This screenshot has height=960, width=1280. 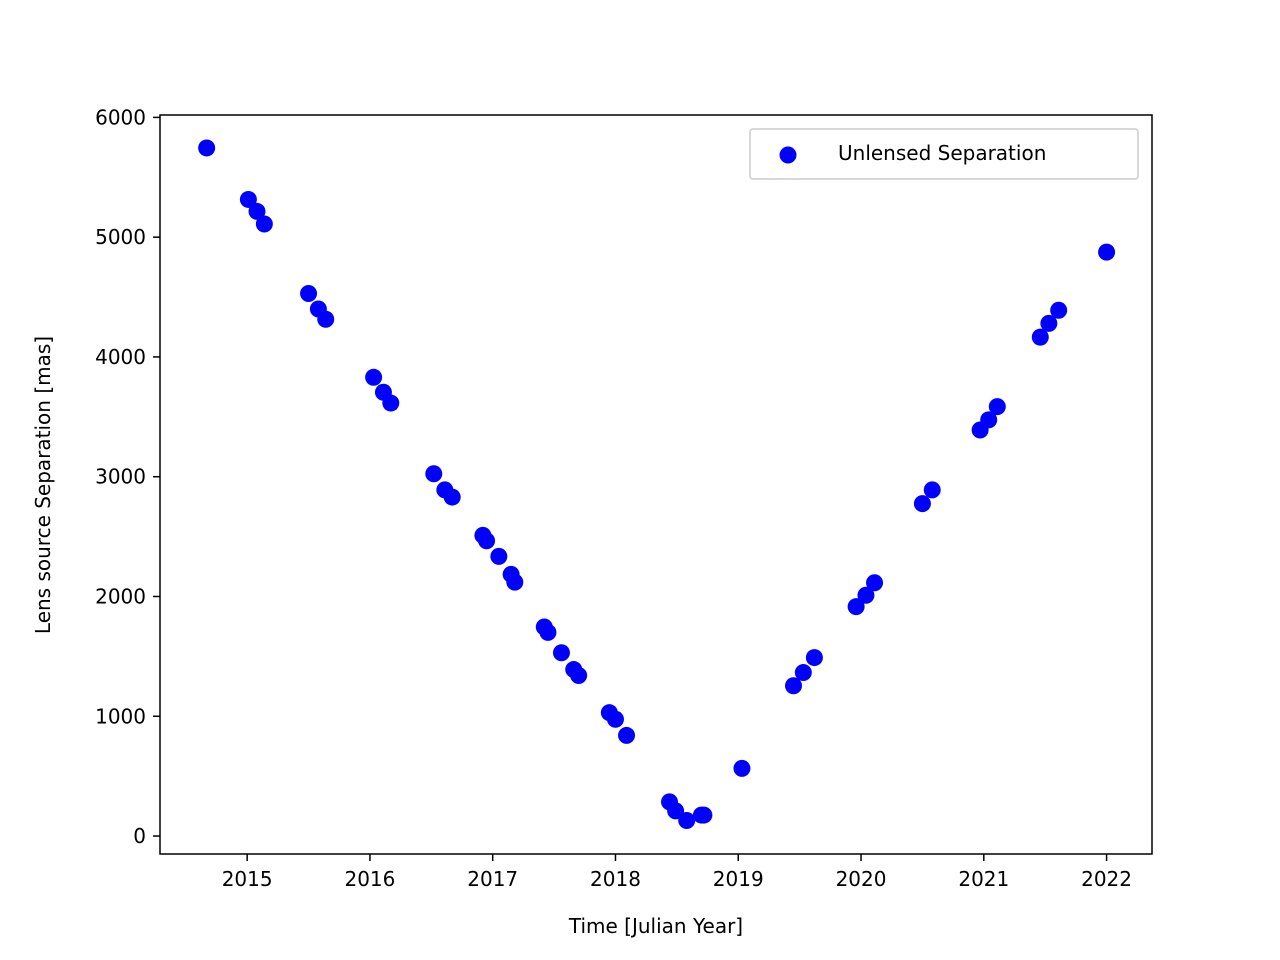 What do you see at coordinates (120, 716) in the screenshot?
I see `y-tick-label: 1000` at bounding box center [120, 716].